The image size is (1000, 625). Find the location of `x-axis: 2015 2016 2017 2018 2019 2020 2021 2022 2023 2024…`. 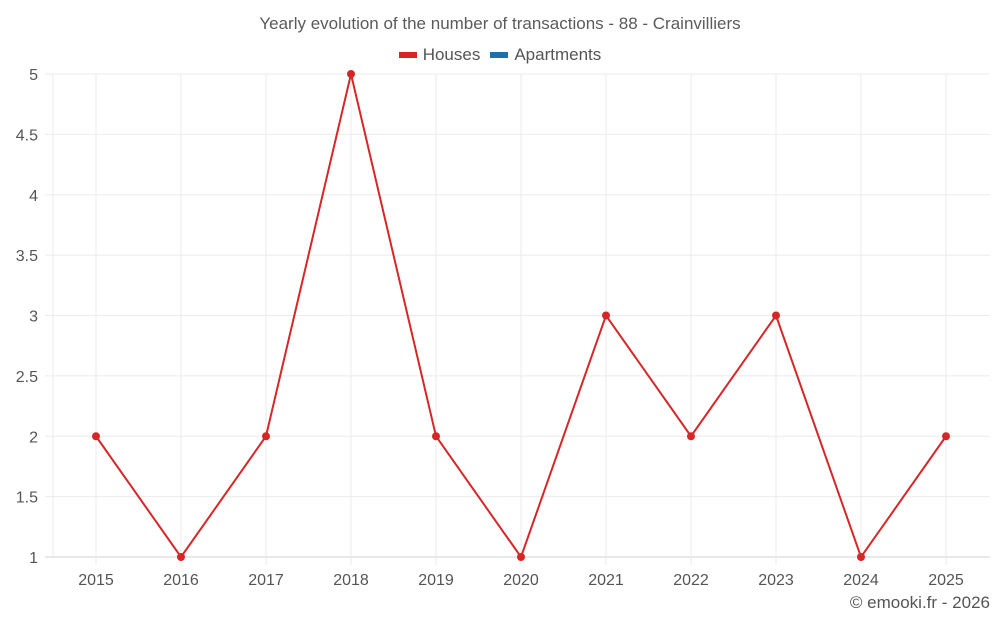

x-axis: 2015 2016 2017 2018 2019 2020 2021 2022 2023 2024… is located at coordinates (521, 580).